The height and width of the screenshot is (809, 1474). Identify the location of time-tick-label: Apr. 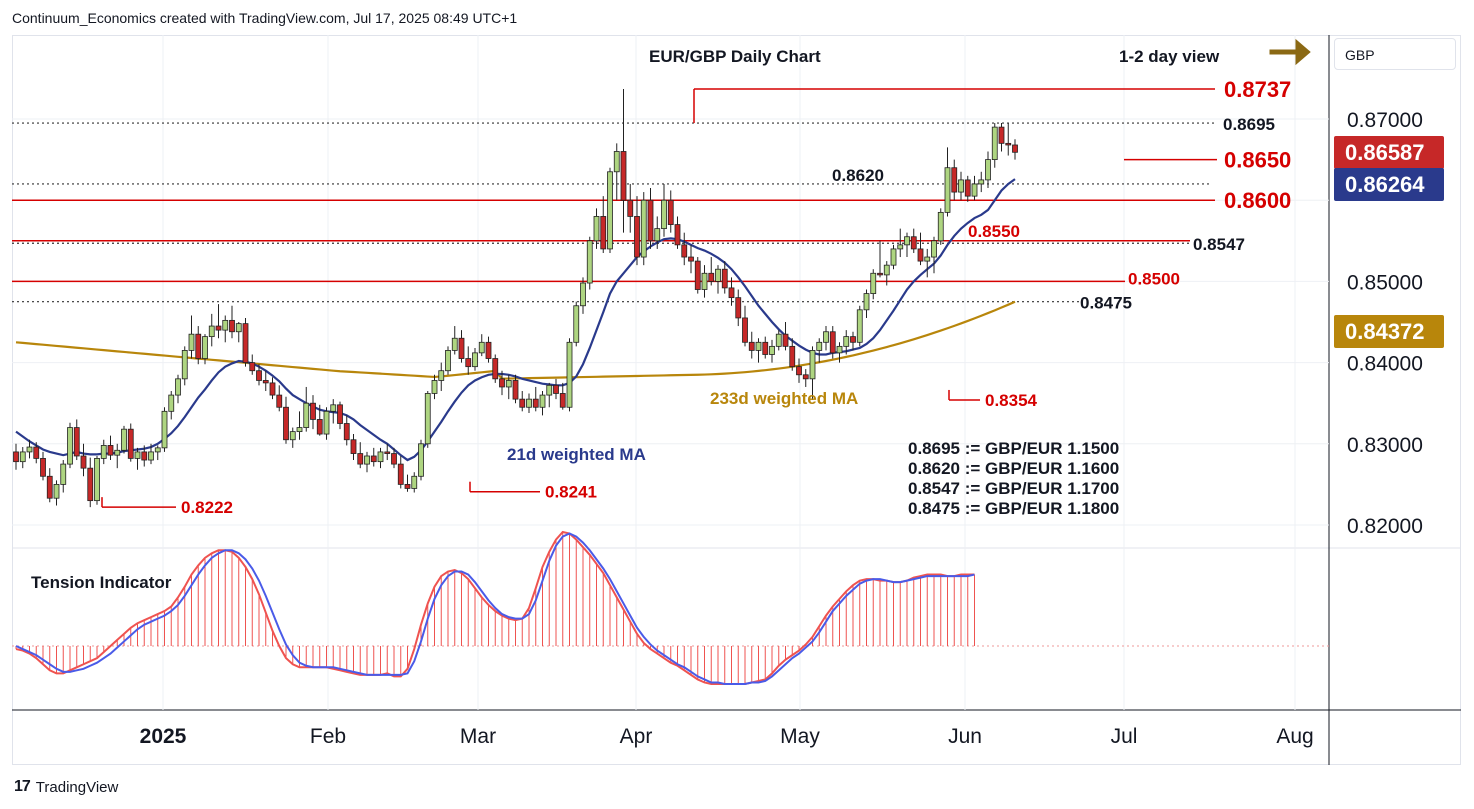
(636, 736).